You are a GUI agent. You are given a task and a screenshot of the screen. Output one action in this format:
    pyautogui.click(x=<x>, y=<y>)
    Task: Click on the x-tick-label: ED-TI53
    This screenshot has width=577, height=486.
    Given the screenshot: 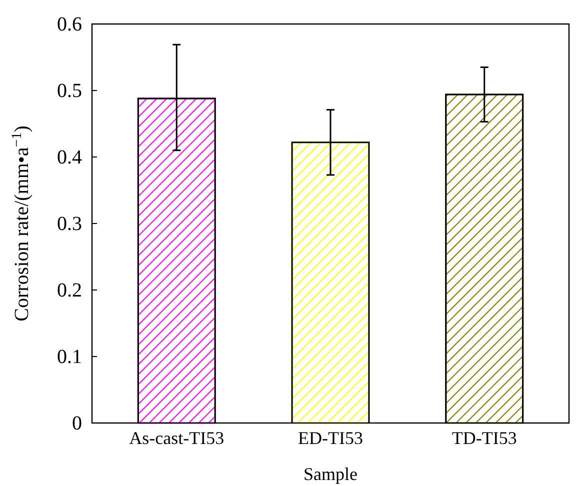 What is the action you would take?
    pyautogui.click(x=330, y=438)
    